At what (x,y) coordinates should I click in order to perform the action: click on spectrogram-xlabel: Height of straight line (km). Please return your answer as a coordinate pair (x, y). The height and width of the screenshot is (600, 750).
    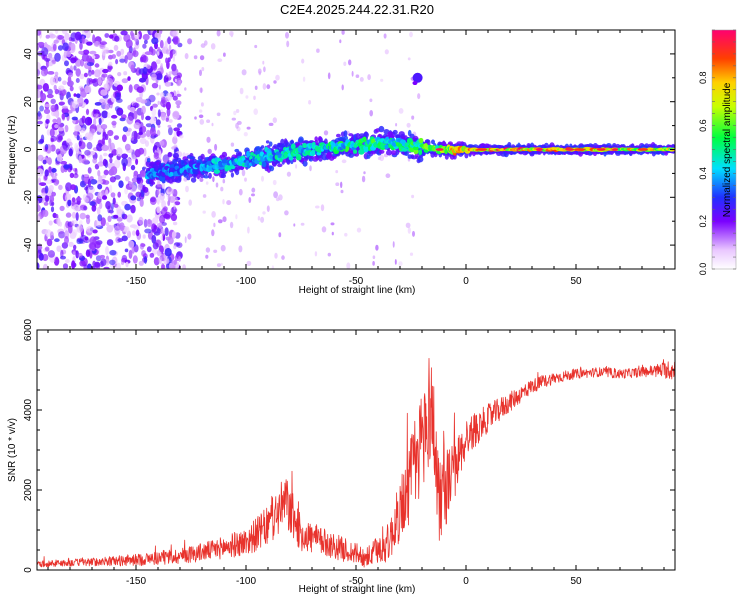
    Looking at the image, I should click on (357, 290).